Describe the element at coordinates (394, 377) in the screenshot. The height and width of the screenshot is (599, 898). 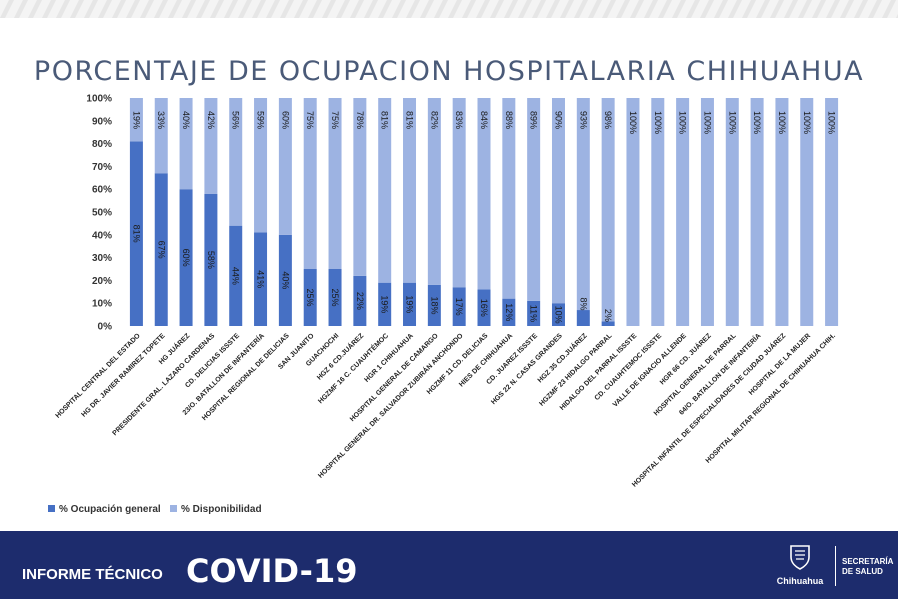
I see `category-label: HOSPITAL GENERAL DE CAMARGO` at that location.